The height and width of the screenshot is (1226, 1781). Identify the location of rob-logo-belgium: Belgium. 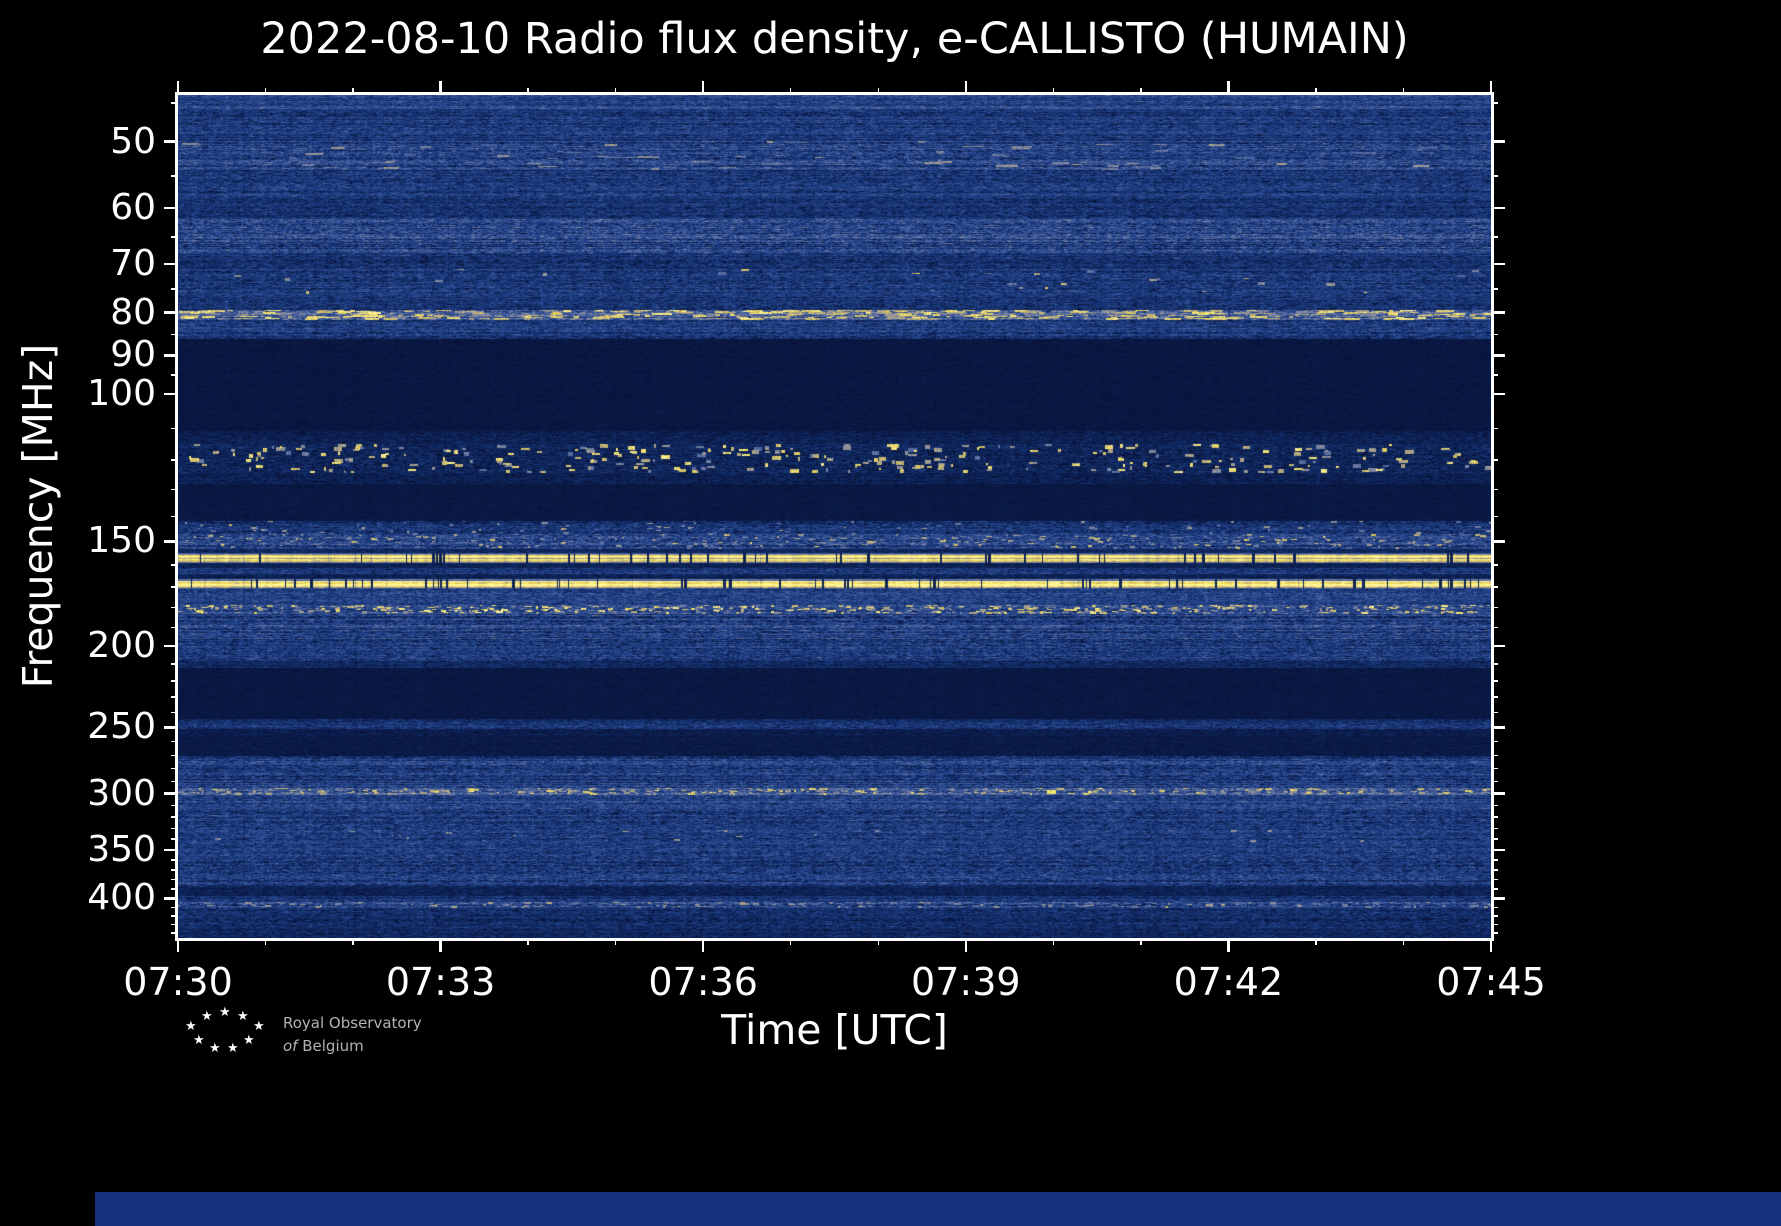
(333, 1046).